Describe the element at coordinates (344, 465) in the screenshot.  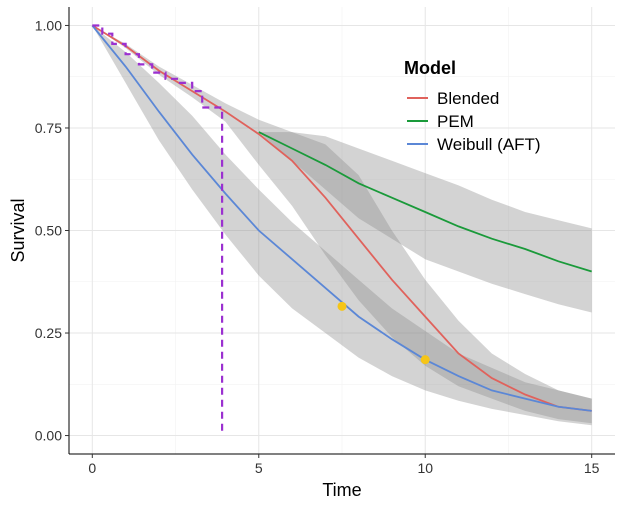
I see `x-axis-ticks: 0 5 10 15` at that location.